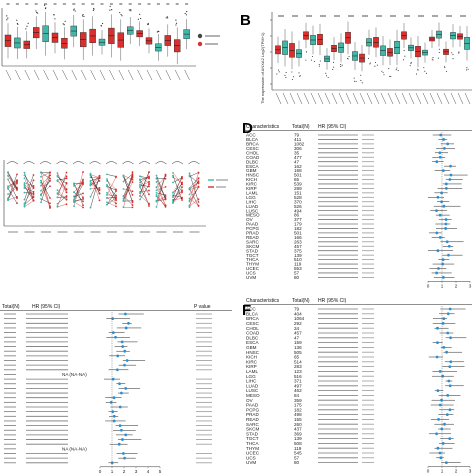 Image resolution: width=474 pixels, height=474 pixels. What do you see at coordinates (252, 184) in the screenshot?
I see `row-label: KIRC` at bounding box center [252, 184].